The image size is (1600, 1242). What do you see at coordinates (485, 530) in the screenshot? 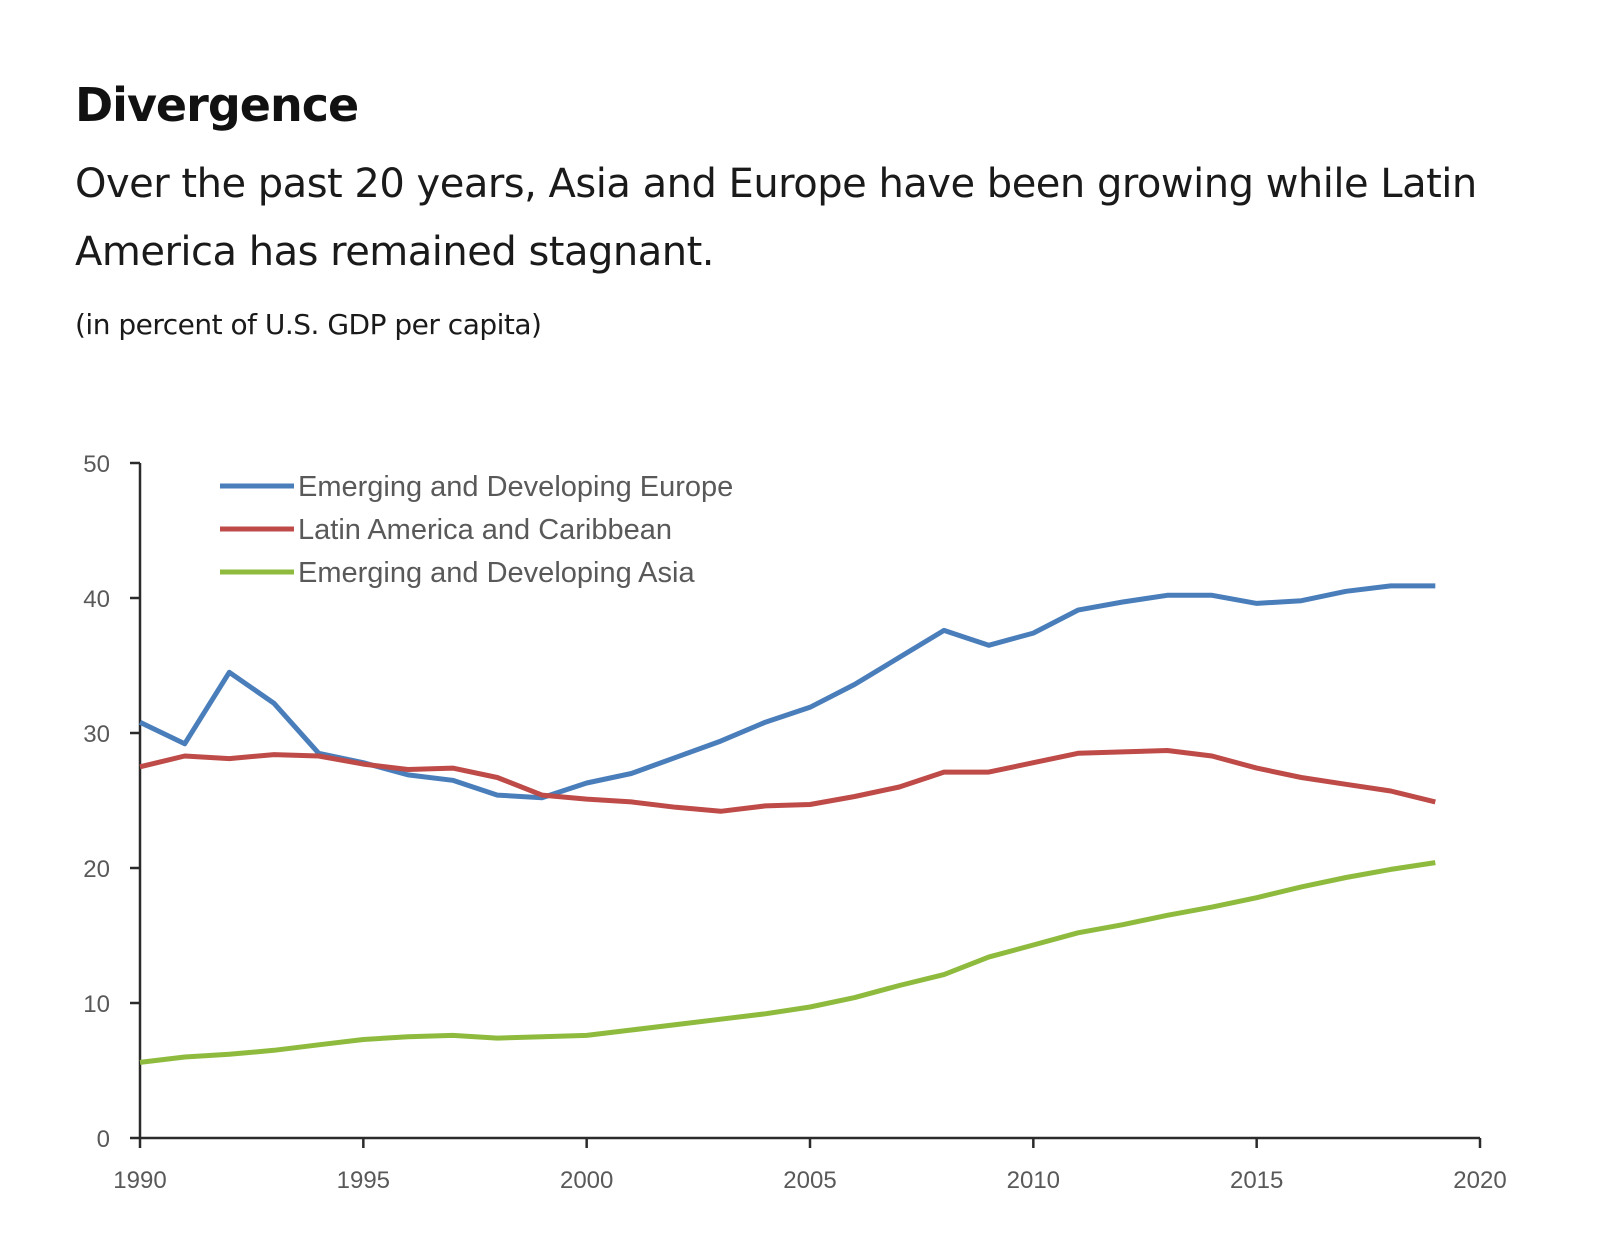
I see `legend-label: Latin America and Caribbean` at bounding box center [485, 530].